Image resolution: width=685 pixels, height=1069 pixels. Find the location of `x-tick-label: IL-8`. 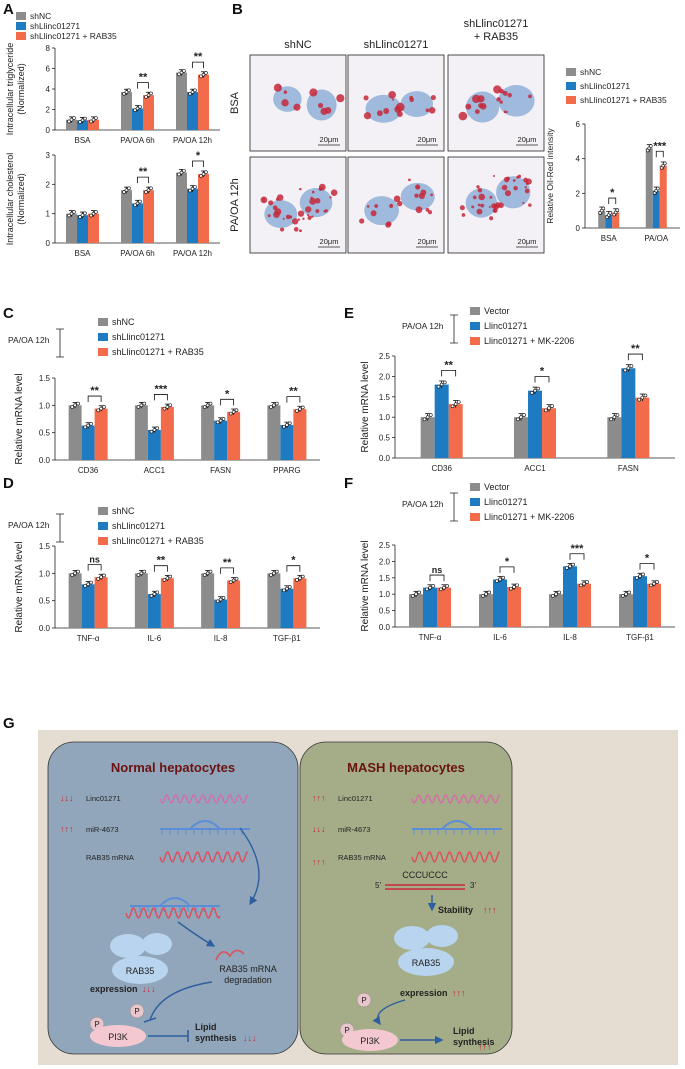

x-tick-label: IL-8 is located at coordinates (570, 637).